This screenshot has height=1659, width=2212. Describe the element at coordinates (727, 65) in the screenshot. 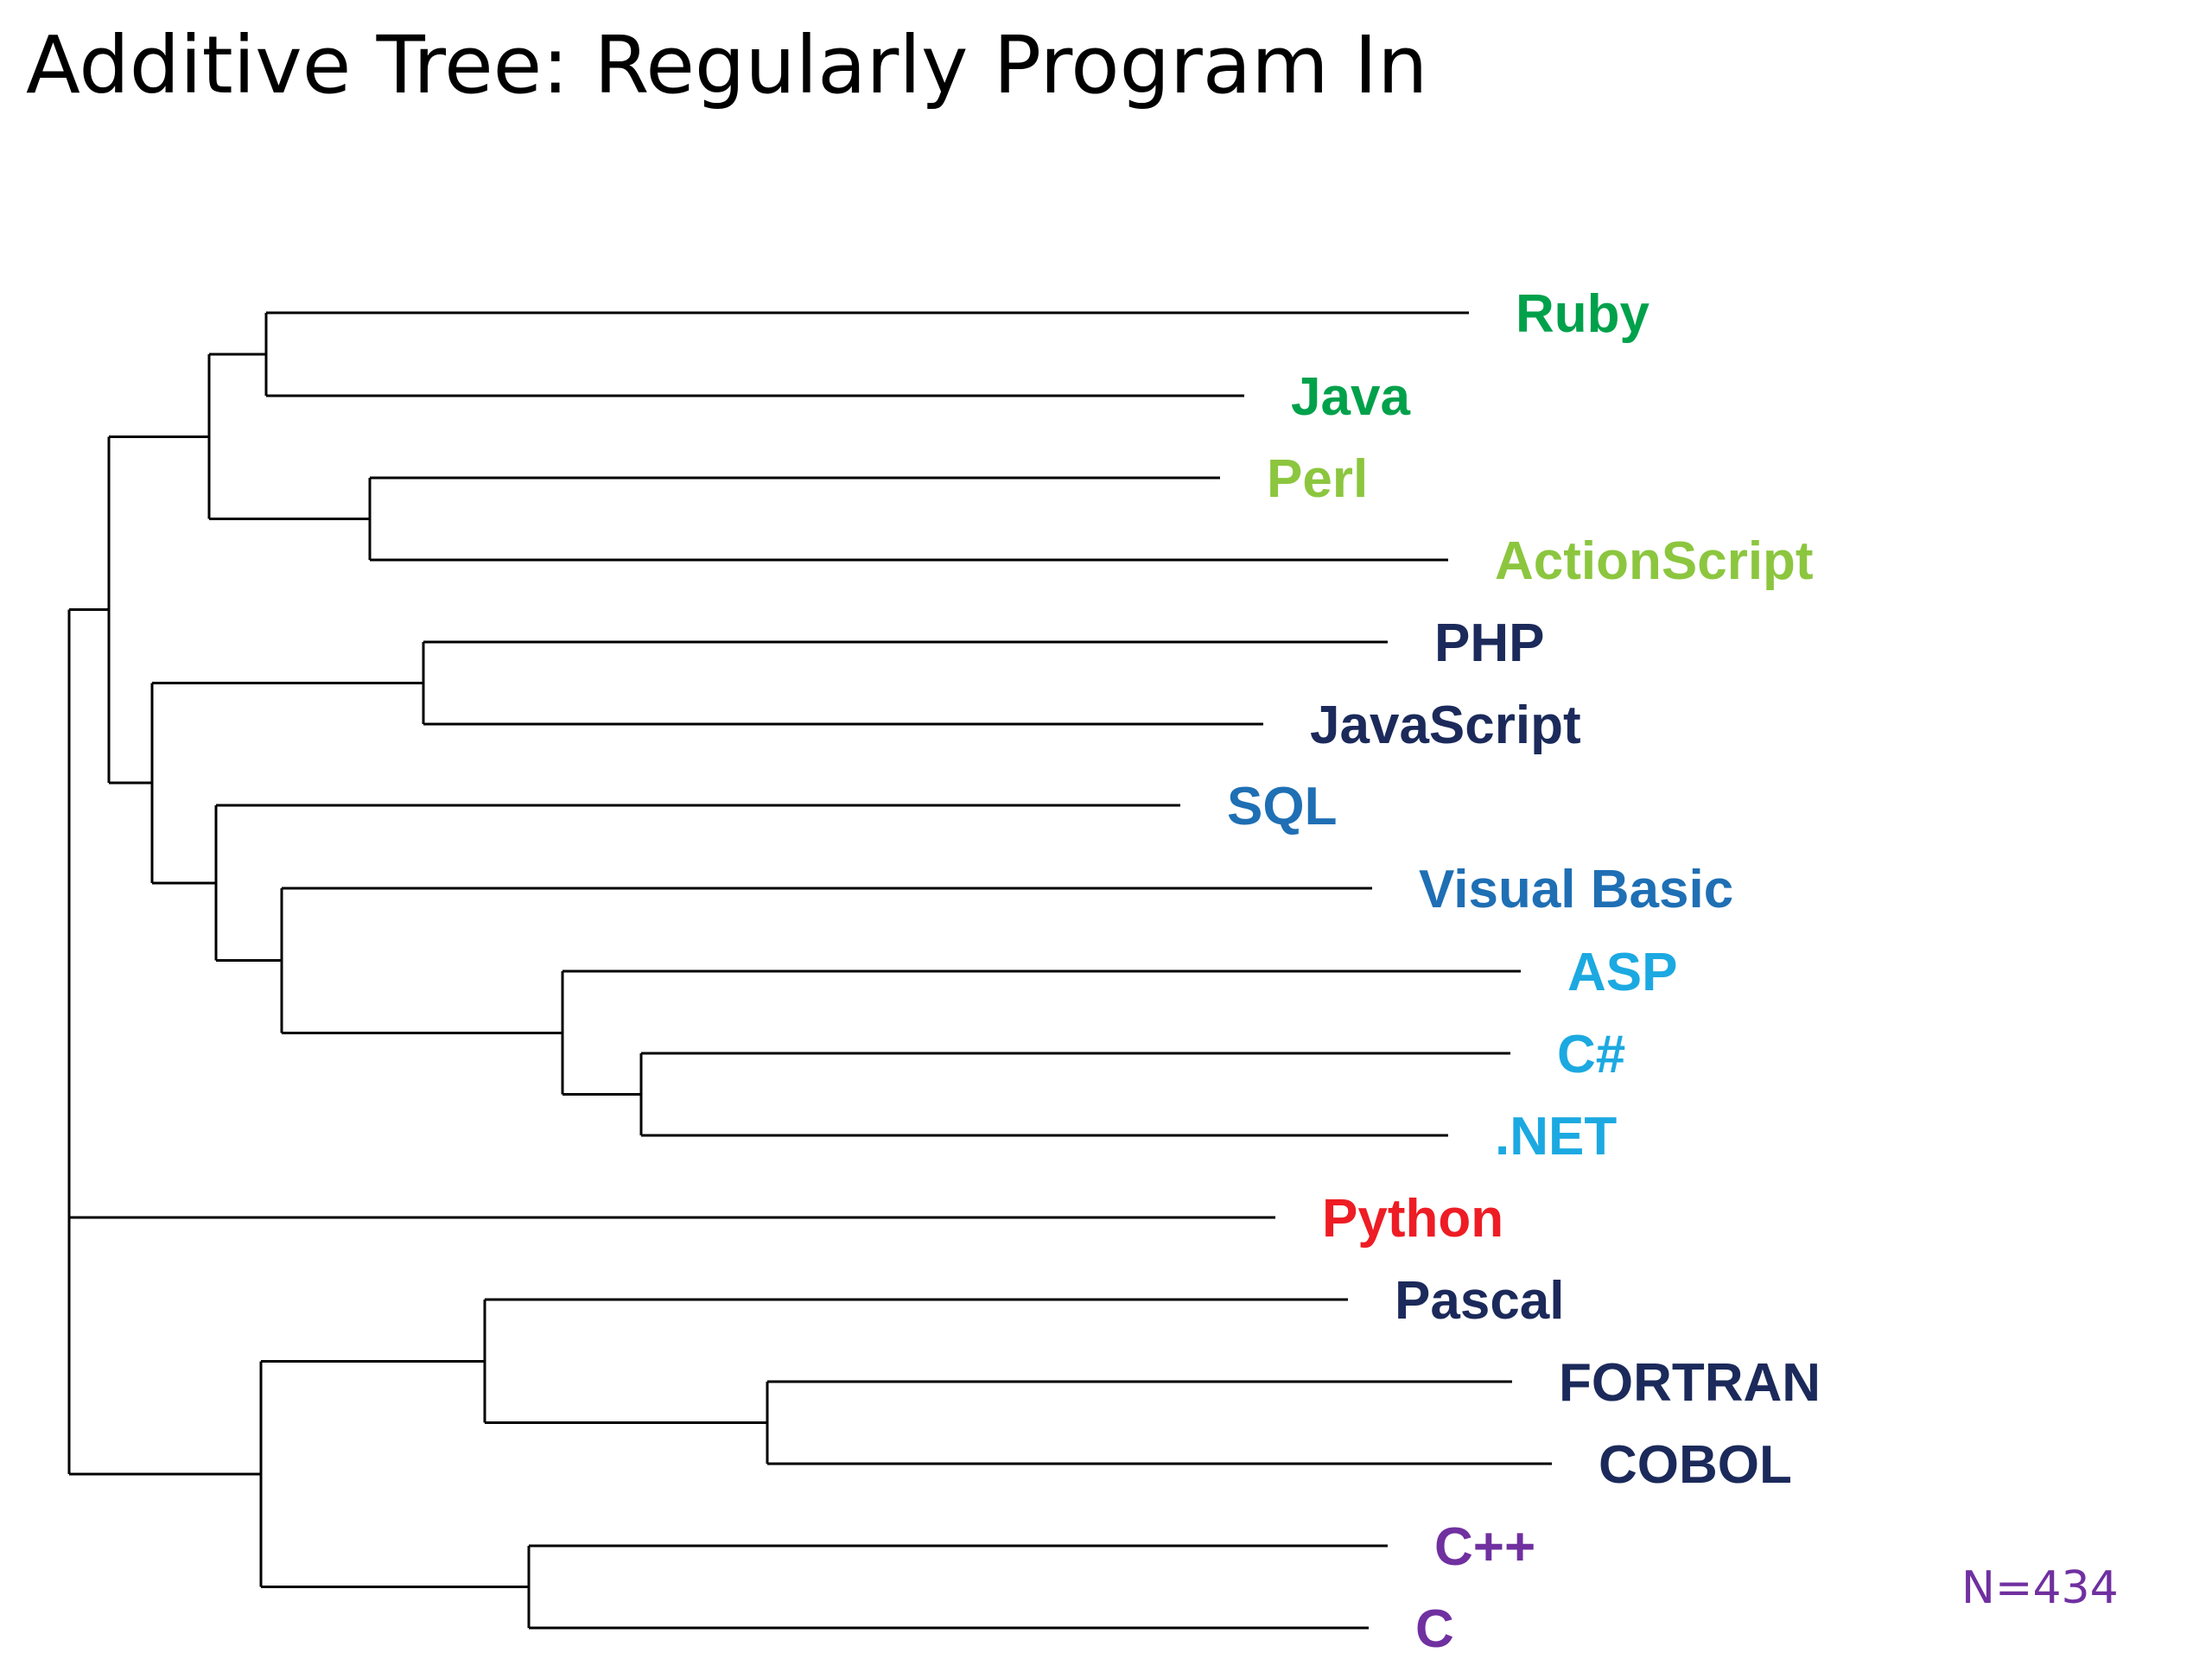

I see `slide-title: Additive Tree: Regularly Program In` at that location.